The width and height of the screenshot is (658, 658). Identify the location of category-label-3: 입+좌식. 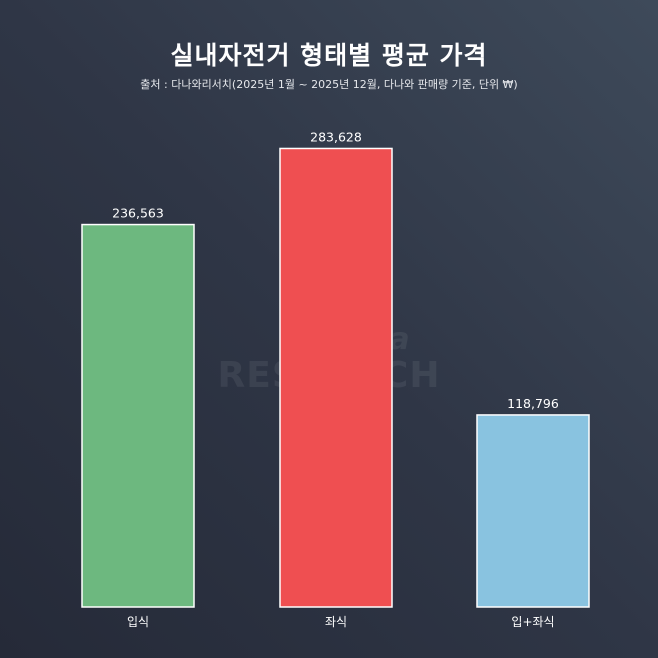
(532, 622).